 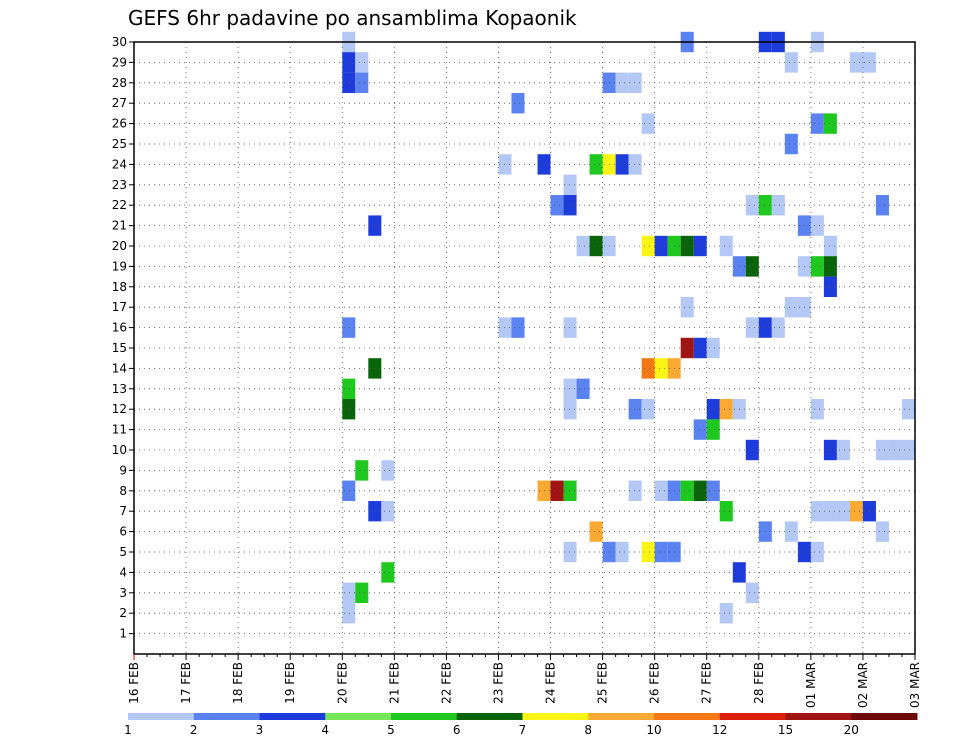 What do you see at coordinates (128, 730) in the screenshot?
I see `legend-label: 1` at bounding box center [128, 730].